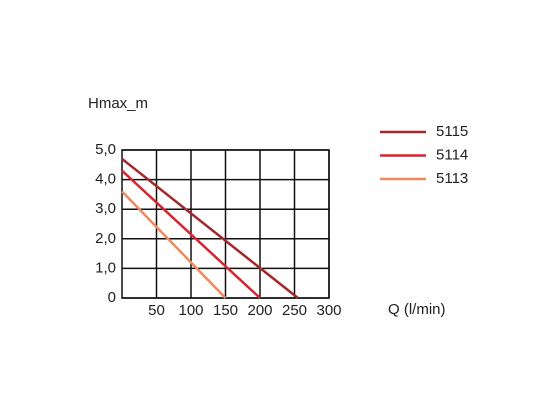  What do you see at coordinates (105, 238) in the screenshot?
I see `y-tick-label: 2,0` at bounding box center [105, 238].